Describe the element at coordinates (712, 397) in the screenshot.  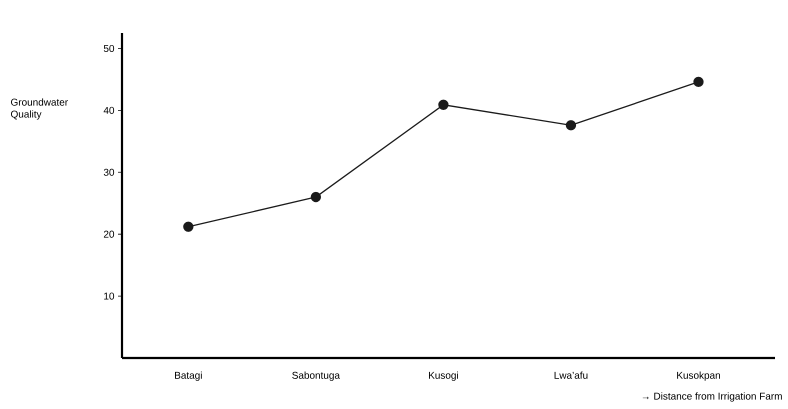
I see `x-axis-title: → Distance from Irrigation Farm` at that location.